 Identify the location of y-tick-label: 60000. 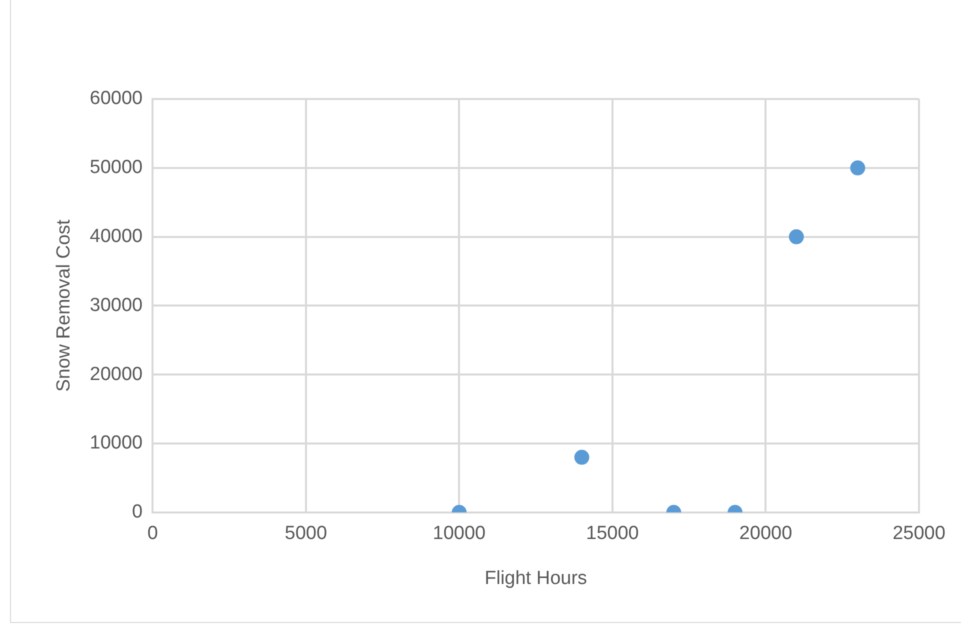
(116, 99).